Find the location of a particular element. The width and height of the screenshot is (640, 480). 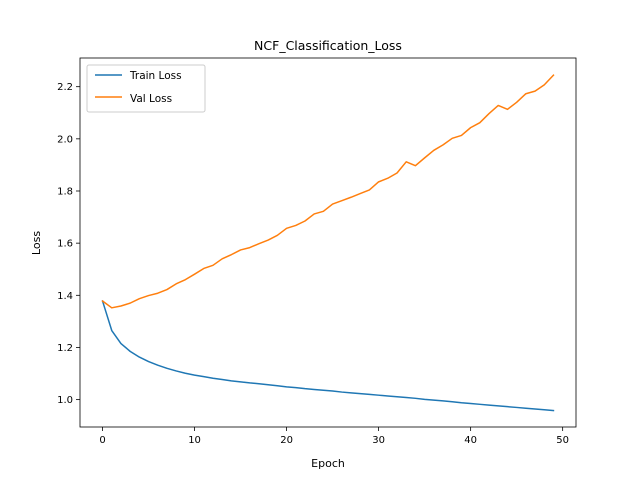

y-axis-label: Loss is located at coordinates (36, 243).